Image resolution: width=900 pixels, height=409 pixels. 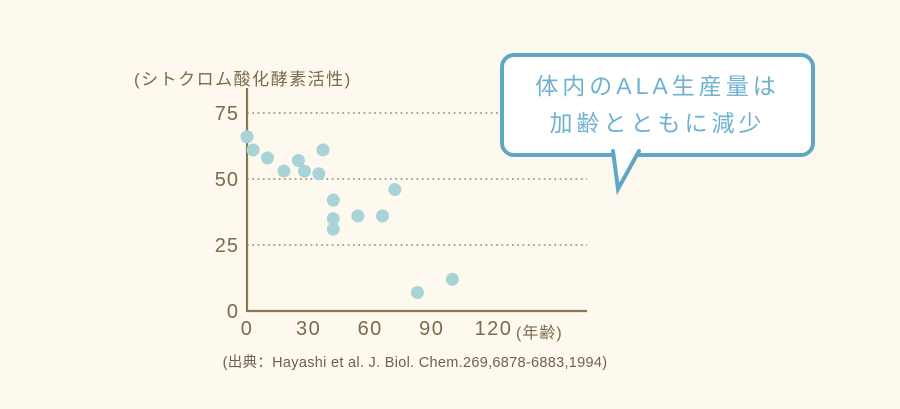 I want to click on x-tick-label: 120, so click(x=493, y=329).